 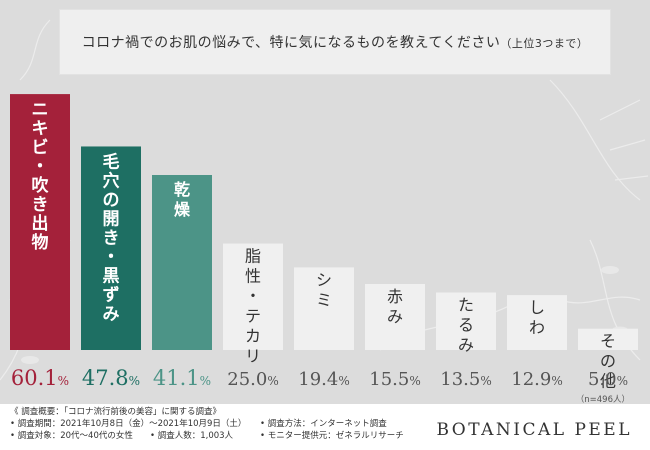 I want to click on bar-value-label: 25.0%, so click(x=252, y=379).